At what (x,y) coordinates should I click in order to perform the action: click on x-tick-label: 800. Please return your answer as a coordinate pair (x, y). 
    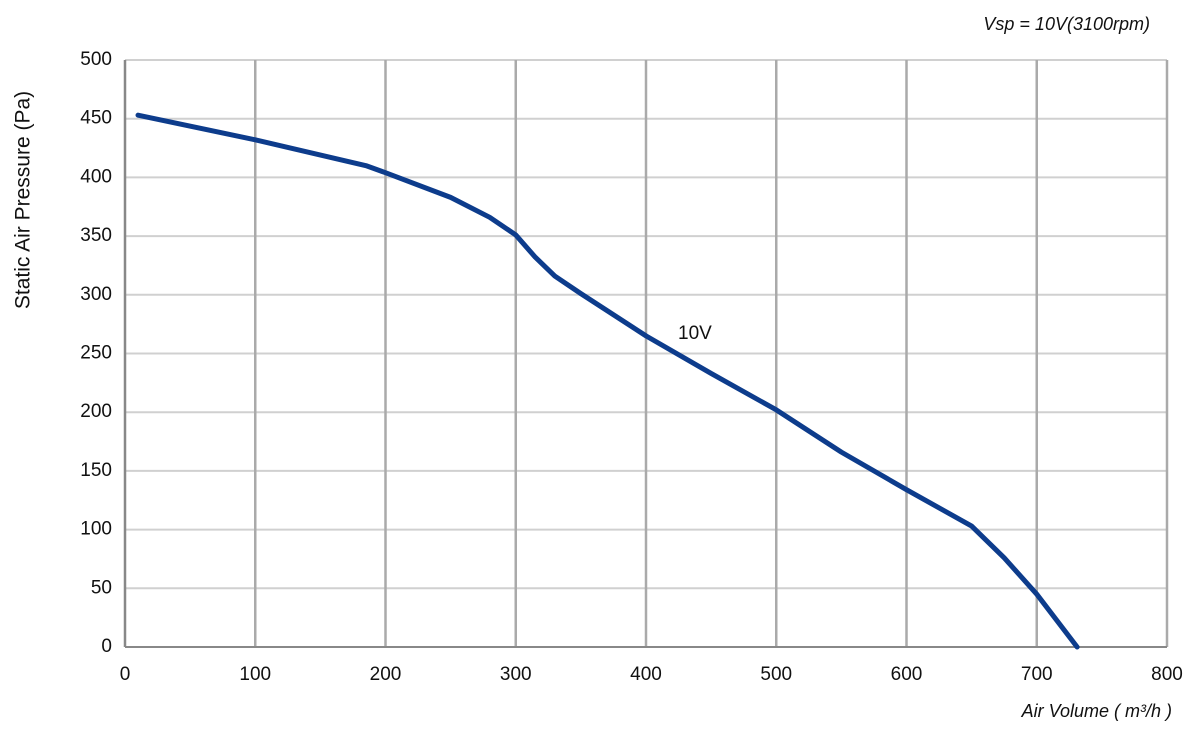
    Looking at the image, I should click on (1167, 674).